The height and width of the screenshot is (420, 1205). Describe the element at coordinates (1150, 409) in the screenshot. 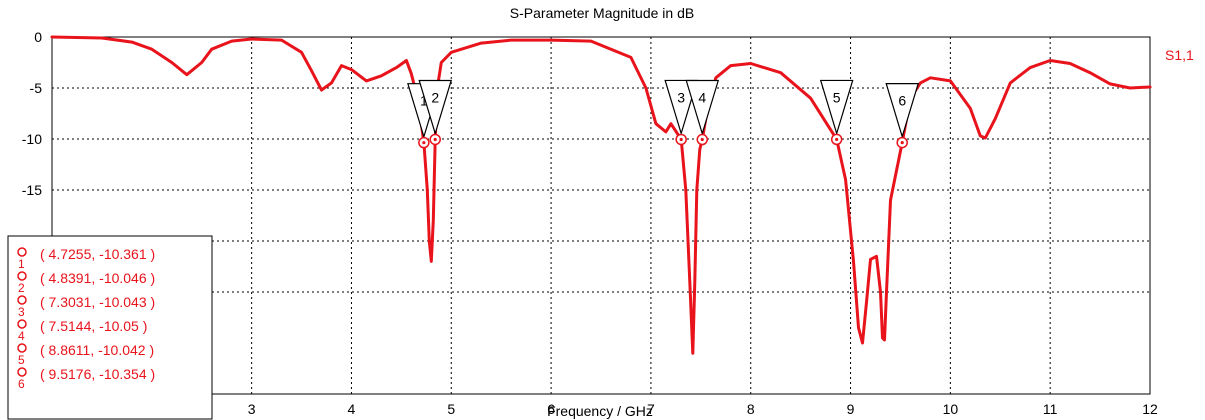

I see `x-tick-label: 12` at that location.